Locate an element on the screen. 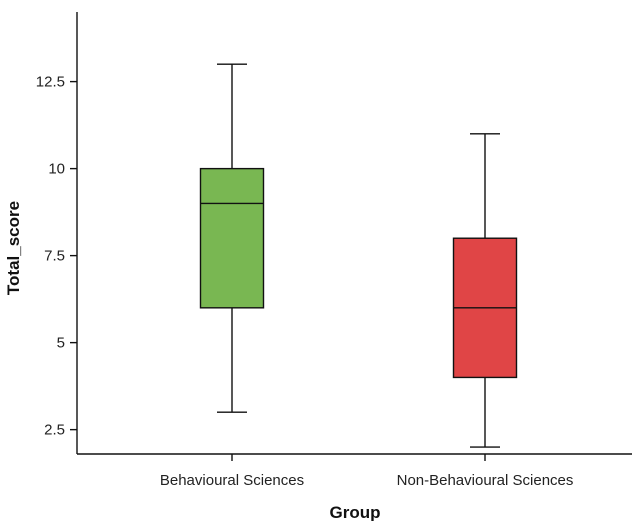  y-tick-label: 5 is located at coordinates (61, 343).